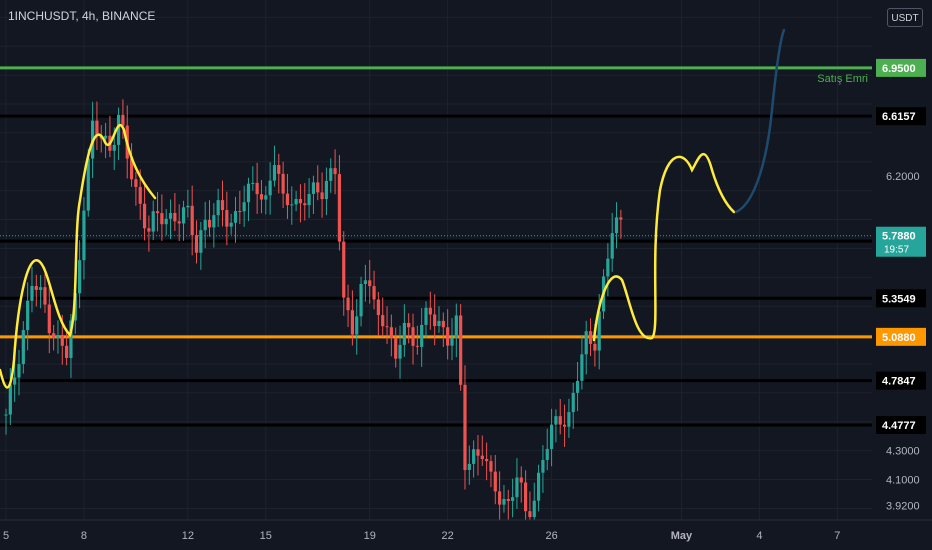  What do you see at coordinates (6, 536) in the screenshot?
I see `time-tick-label: 5` at bounding box center [6, 536].